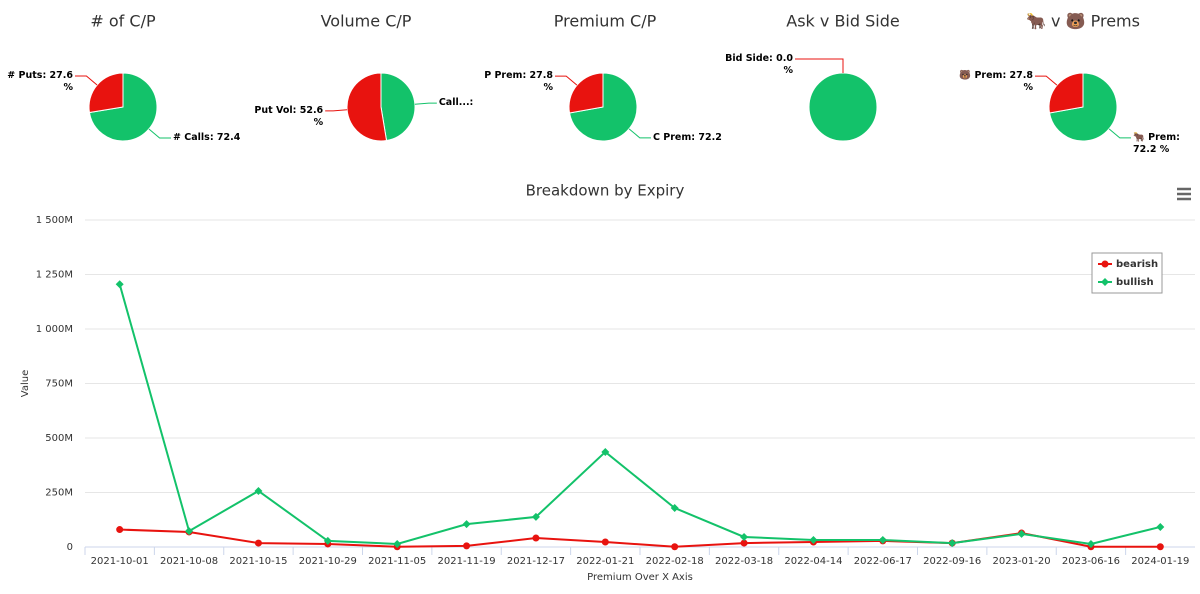 The width and height of the screenshot is (1200, 594). I want to click on y-tick-label: 1 000M, so click(54, 329).